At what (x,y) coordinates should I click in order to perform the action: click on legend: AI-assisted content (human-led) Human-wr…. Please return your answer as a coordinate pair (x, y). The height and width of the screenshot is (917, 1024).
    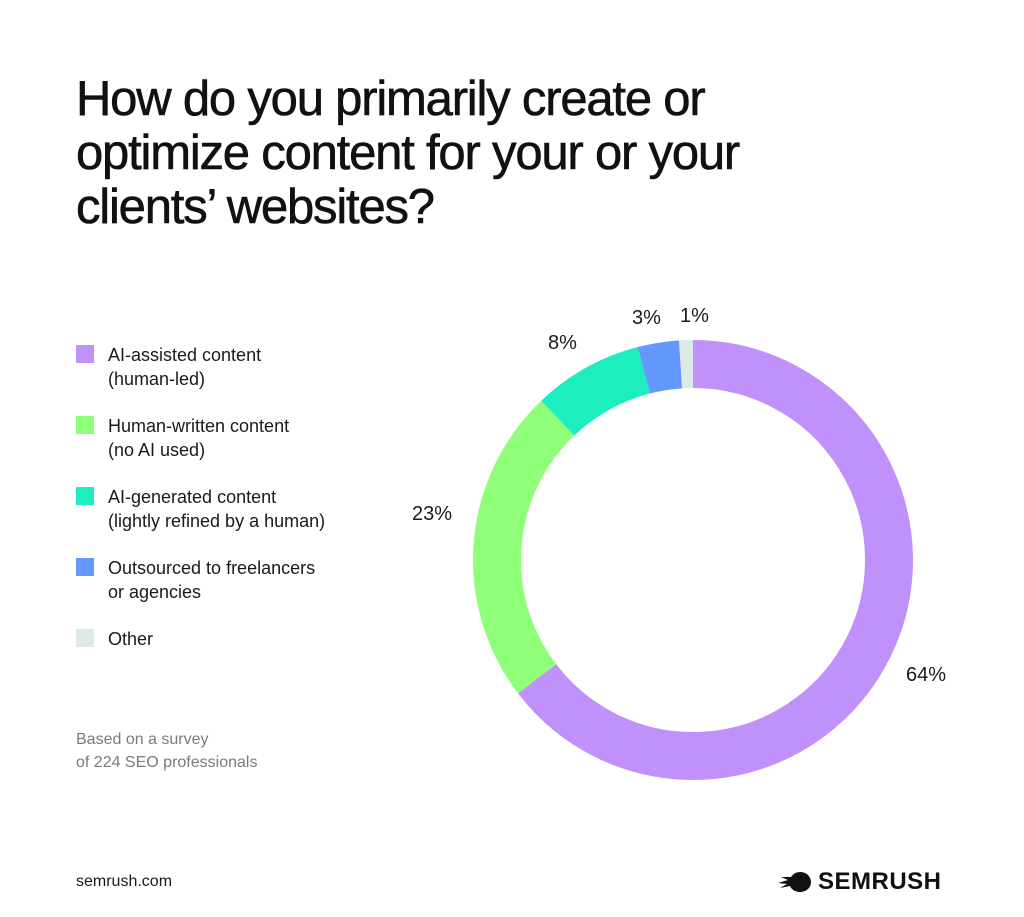
    Looking at the image, I should click on (226, 508).